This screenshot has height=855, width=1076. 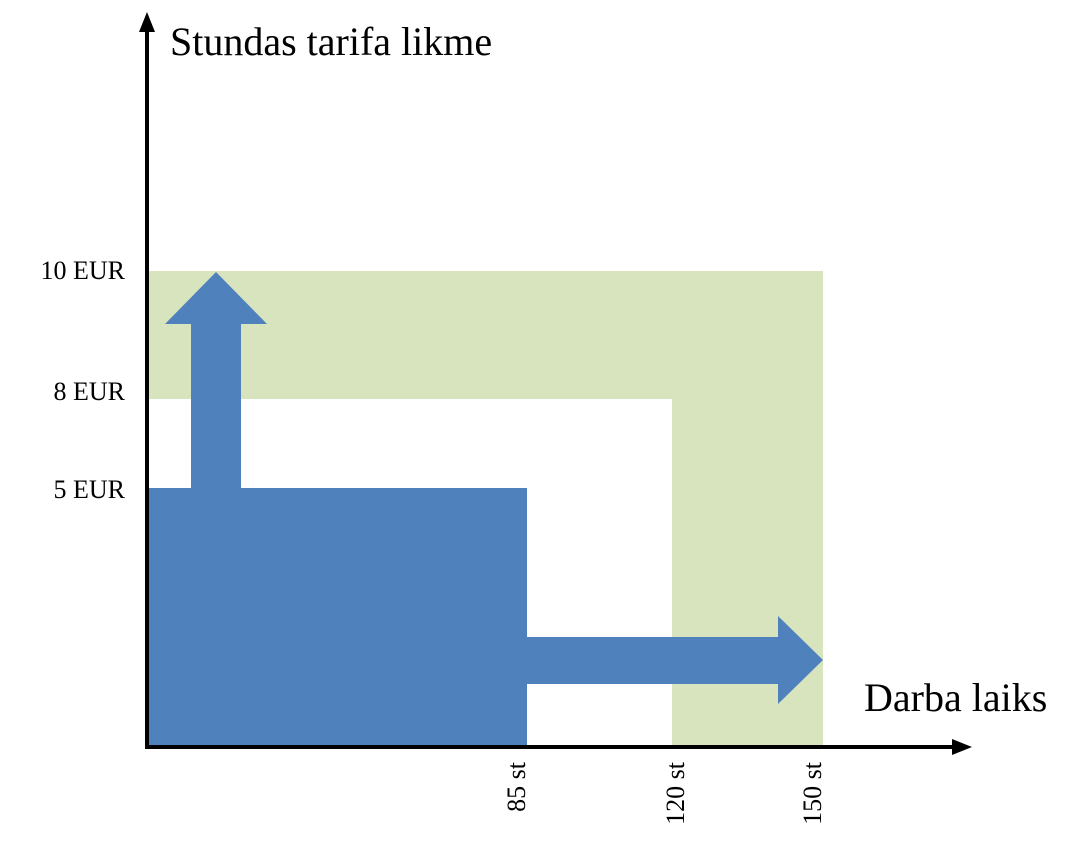 I want to click on y-axis-title: Stundas tarifa likme, so click(x=331, y=41).